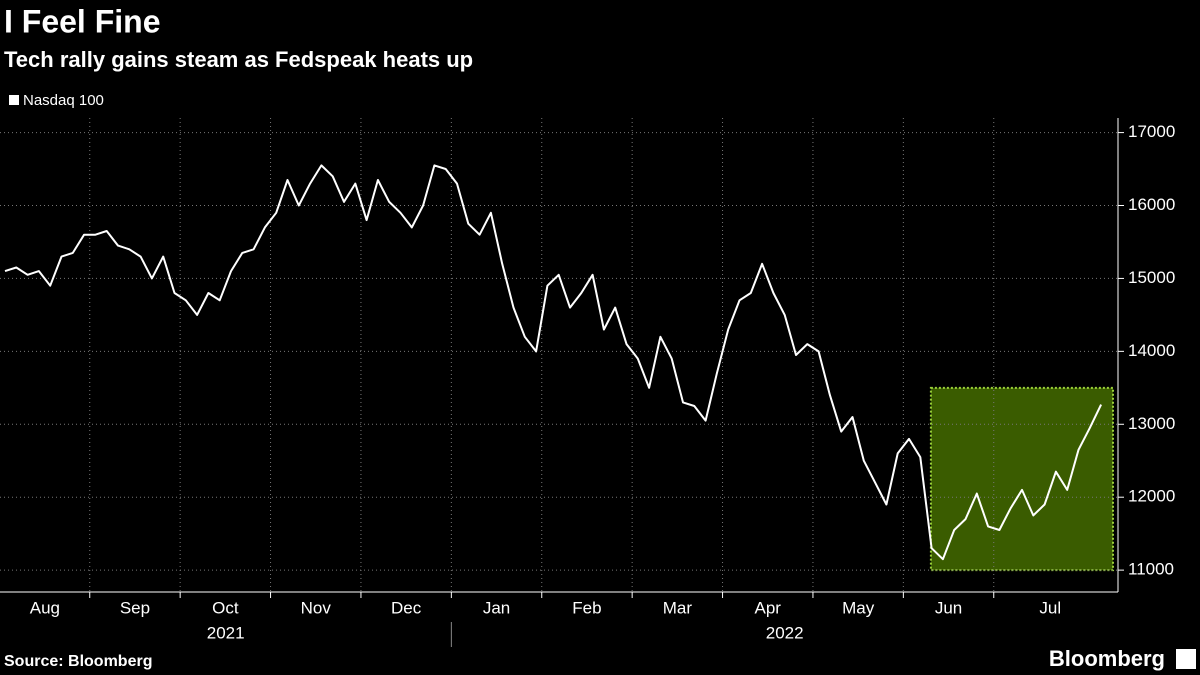  Describe the element at coordinates (1107, 658) in the screenshot. I see `brand: Bloomberg` at that location.